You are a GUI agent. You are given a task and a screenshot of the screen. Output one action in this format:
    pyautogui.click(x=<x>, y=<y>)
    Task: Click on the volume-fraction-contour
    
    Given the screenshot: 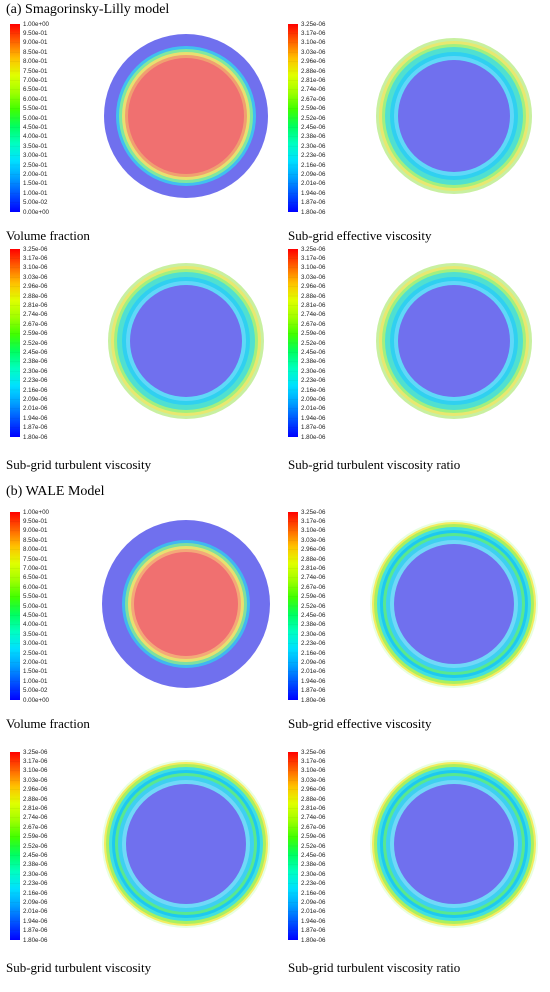 What is the action you would take?
    pyautogui.click(x=186, y=116)
    